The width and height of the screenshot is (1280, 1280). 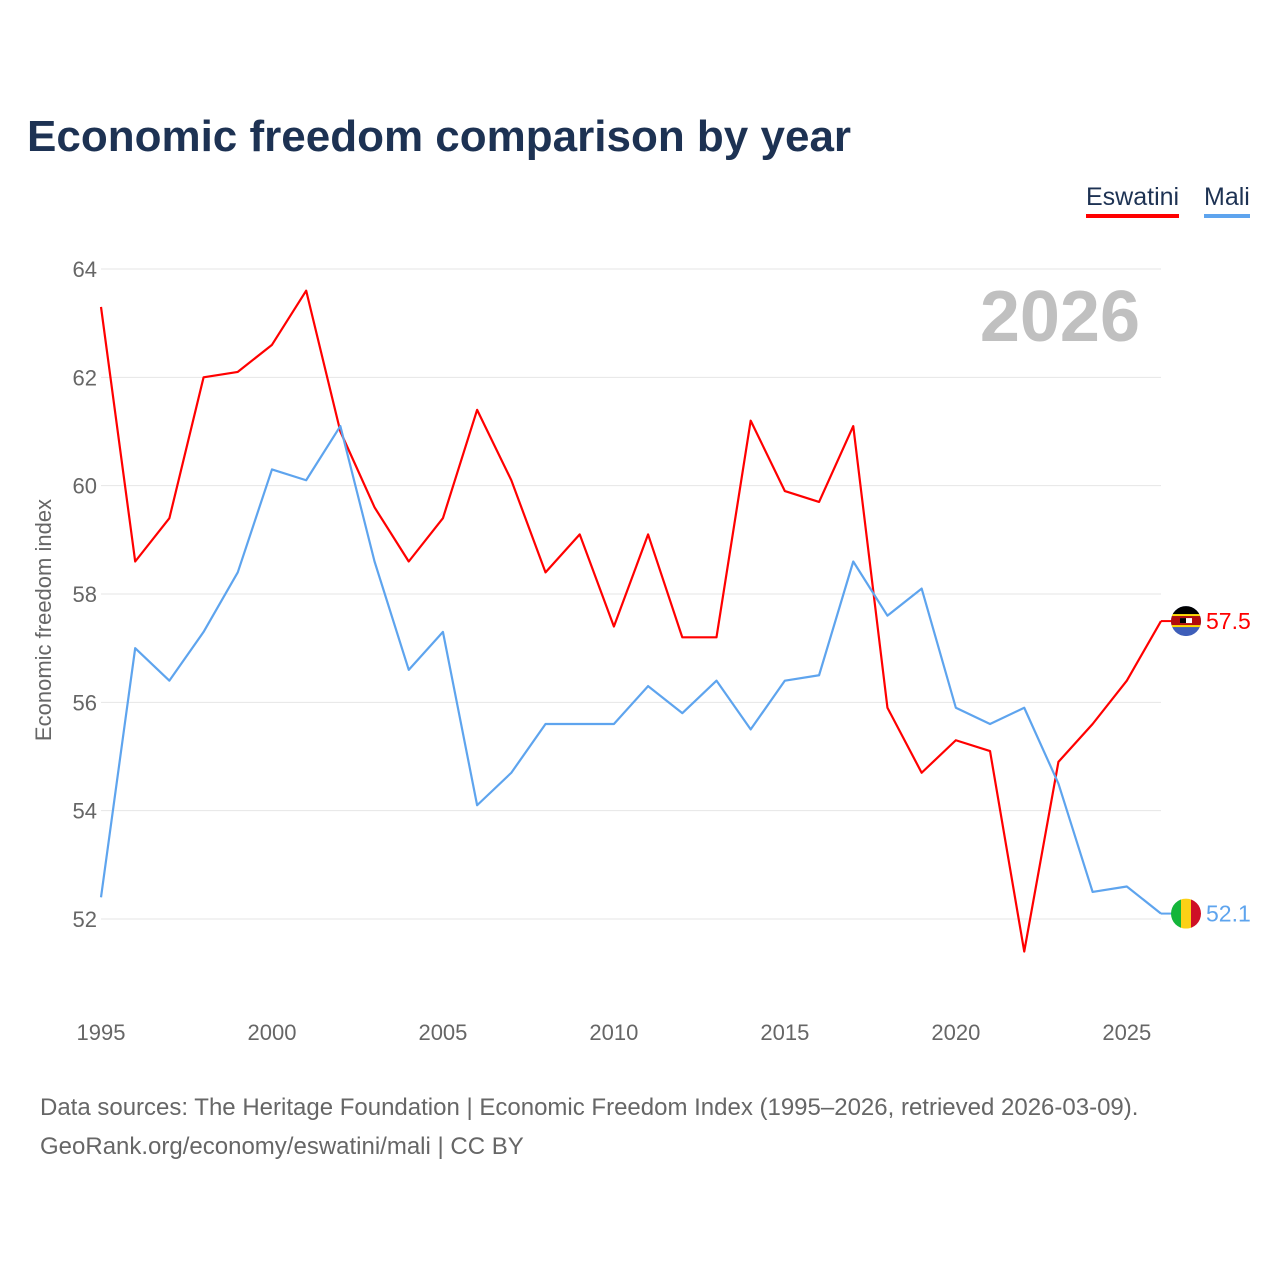 I want to click on y-tick-label: 64, so click(x=85, y=269).